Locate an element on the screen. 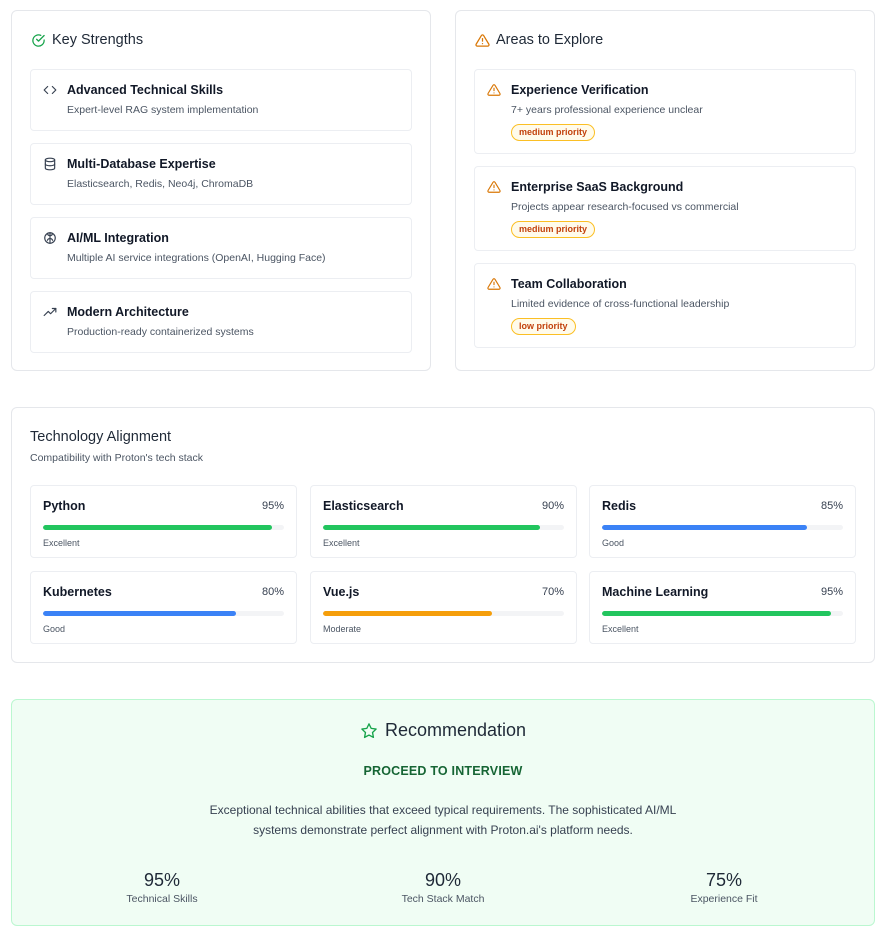 Image resolution: width=880 pixels, height=934 pixels. stat-value: 95% is located at coordinates (162, 880).